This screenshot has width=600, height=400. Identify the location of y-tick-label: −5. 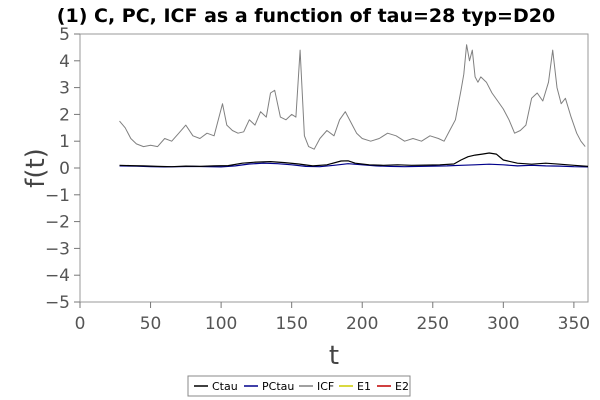
(57, 303).